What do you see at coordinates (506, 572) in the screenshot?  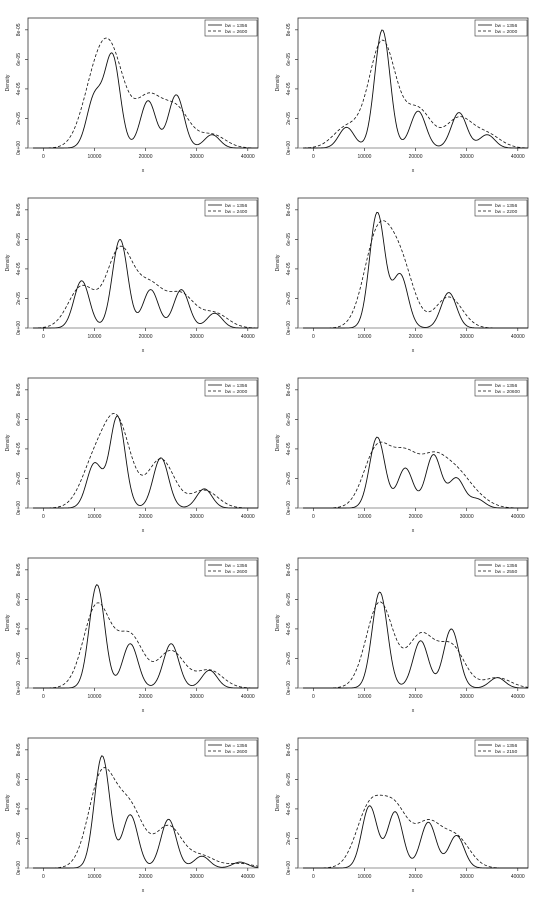 I see `legend-entry: bw = 2550` at bounding box center [506, 572].